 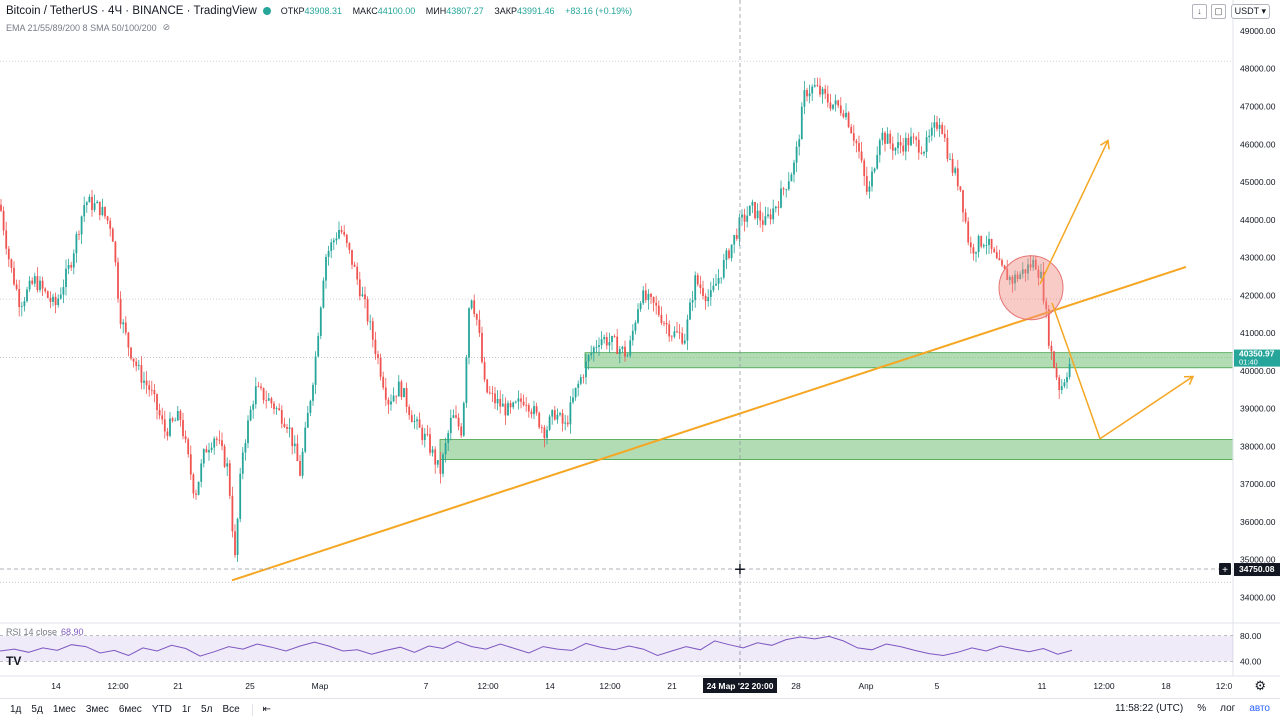 What do you see at coordinates (1258, 484) in the screenshot?
I see `price-tick-label: 37000.00` at bounding box center [1258, 484].